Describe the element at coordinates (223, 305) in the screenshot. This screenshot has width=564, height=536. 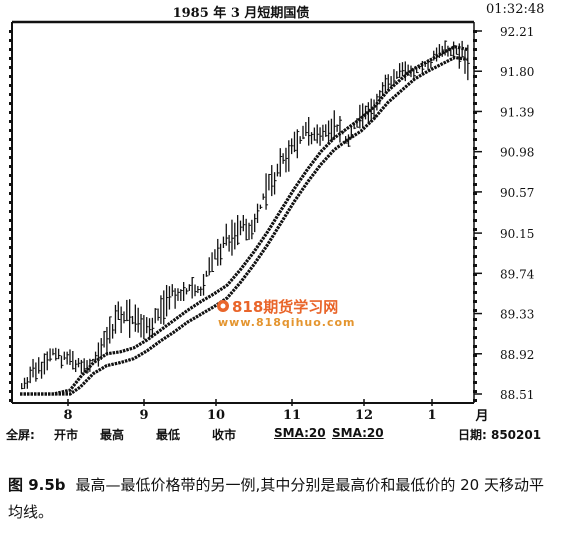
I see `watermark-logo-icon` at that location.